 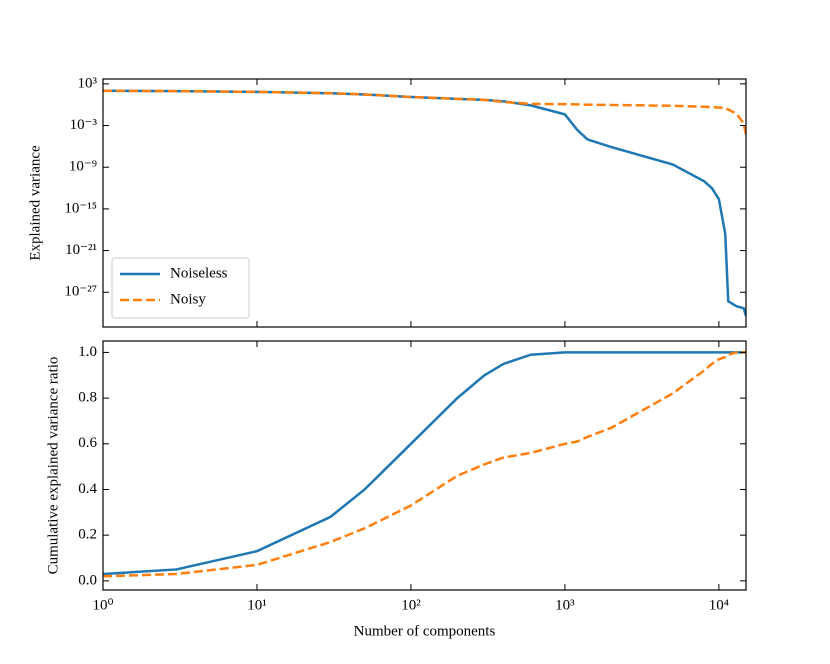 What do you see at coordinates (424, 112) in the screenshot?
I see `series-line` at bounding box center [424, 112].